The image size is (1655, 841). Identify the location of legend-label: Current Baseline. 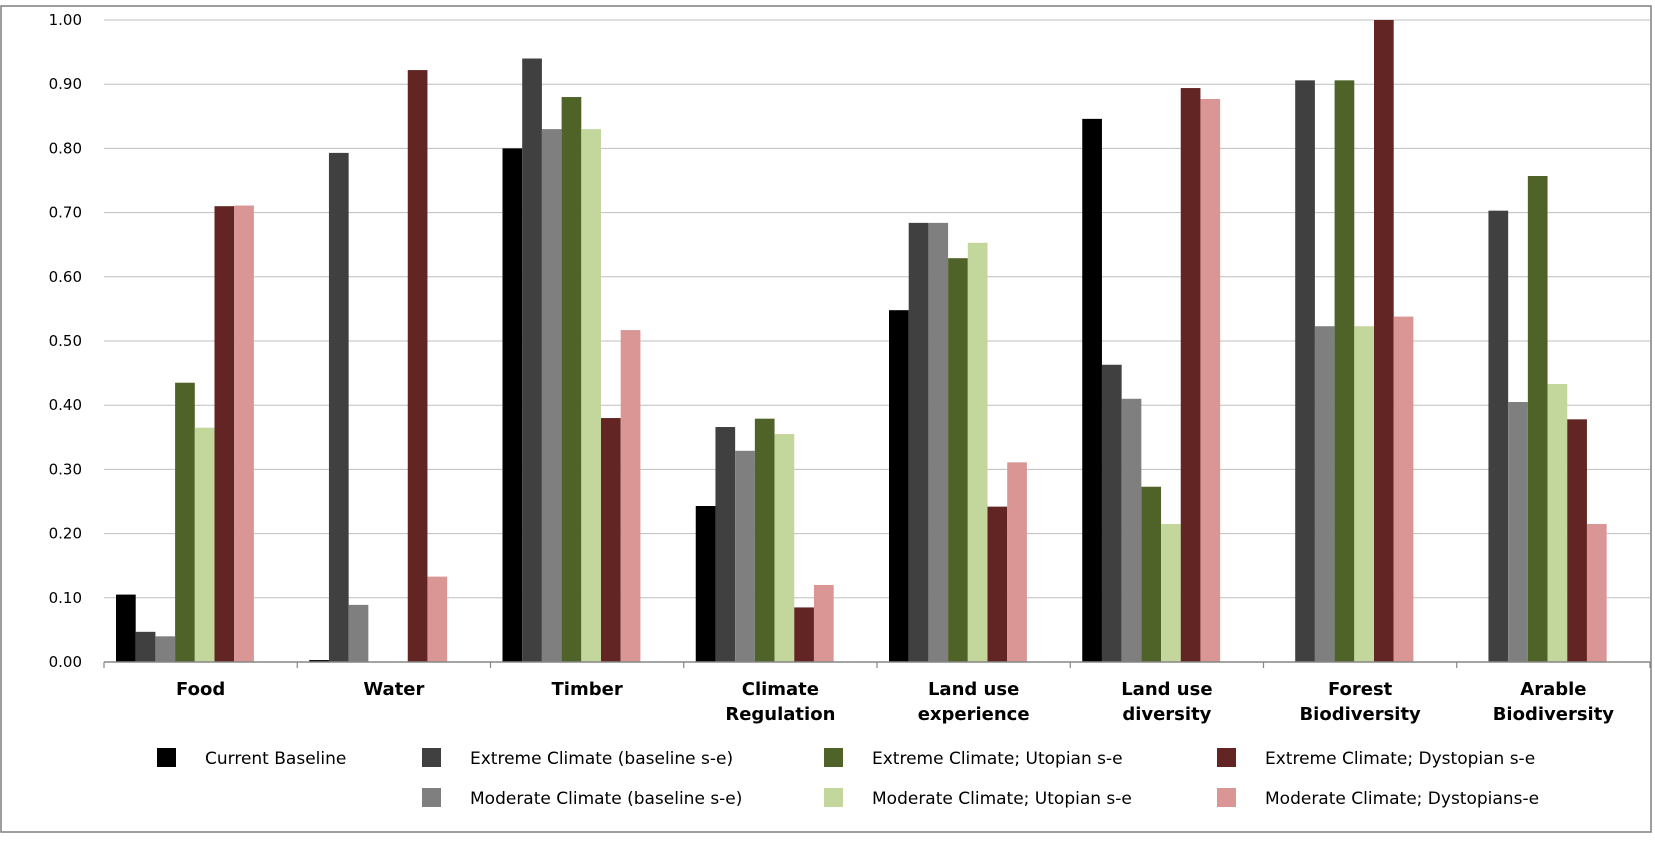
(275, 759).